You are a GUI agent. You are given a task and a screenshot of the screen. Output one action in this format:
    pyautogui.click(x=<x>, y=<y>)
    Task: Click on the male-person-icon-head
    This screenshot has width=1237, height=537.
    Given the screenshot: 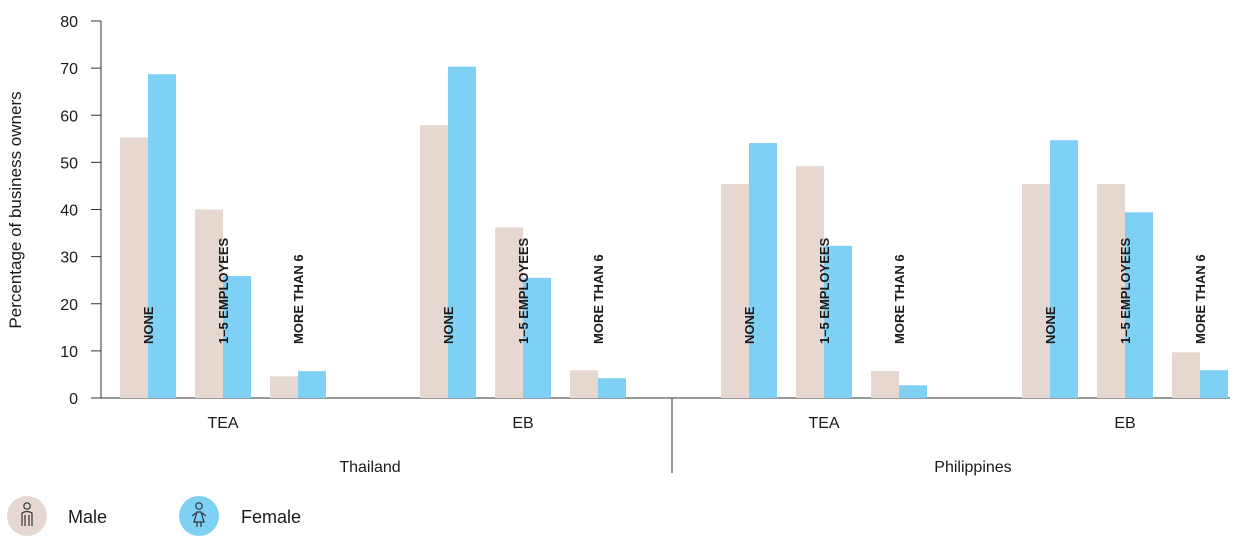 What is the action you would take?
    pyautogui.click(x=27, y=506)
    